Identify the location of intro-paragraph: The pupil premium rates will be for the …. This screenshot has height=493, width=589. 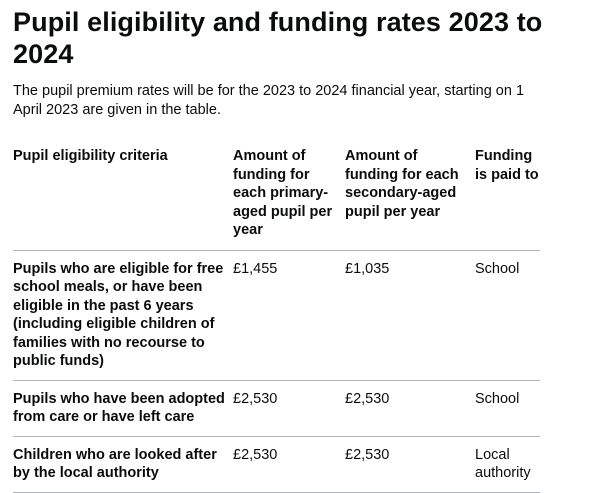
(269, 100).